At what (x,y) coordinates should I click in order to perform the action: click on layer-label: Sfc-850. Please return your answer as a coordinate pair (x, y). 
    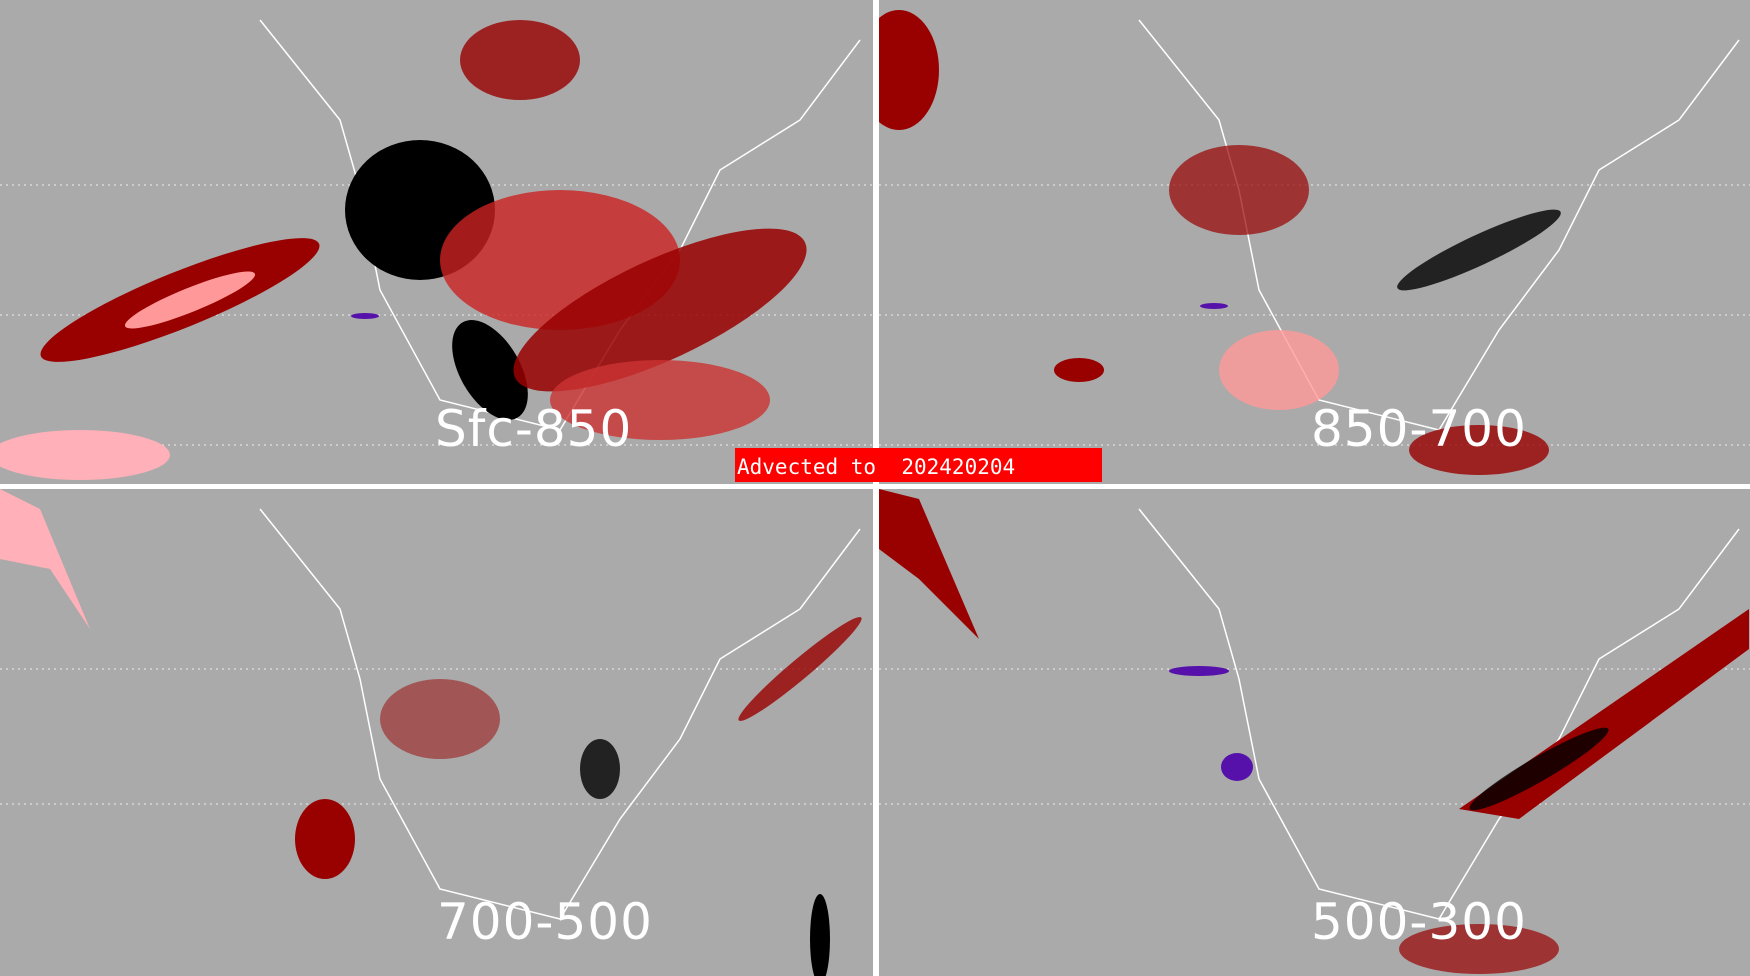
    Looking at the image, I should click on (534, 429).